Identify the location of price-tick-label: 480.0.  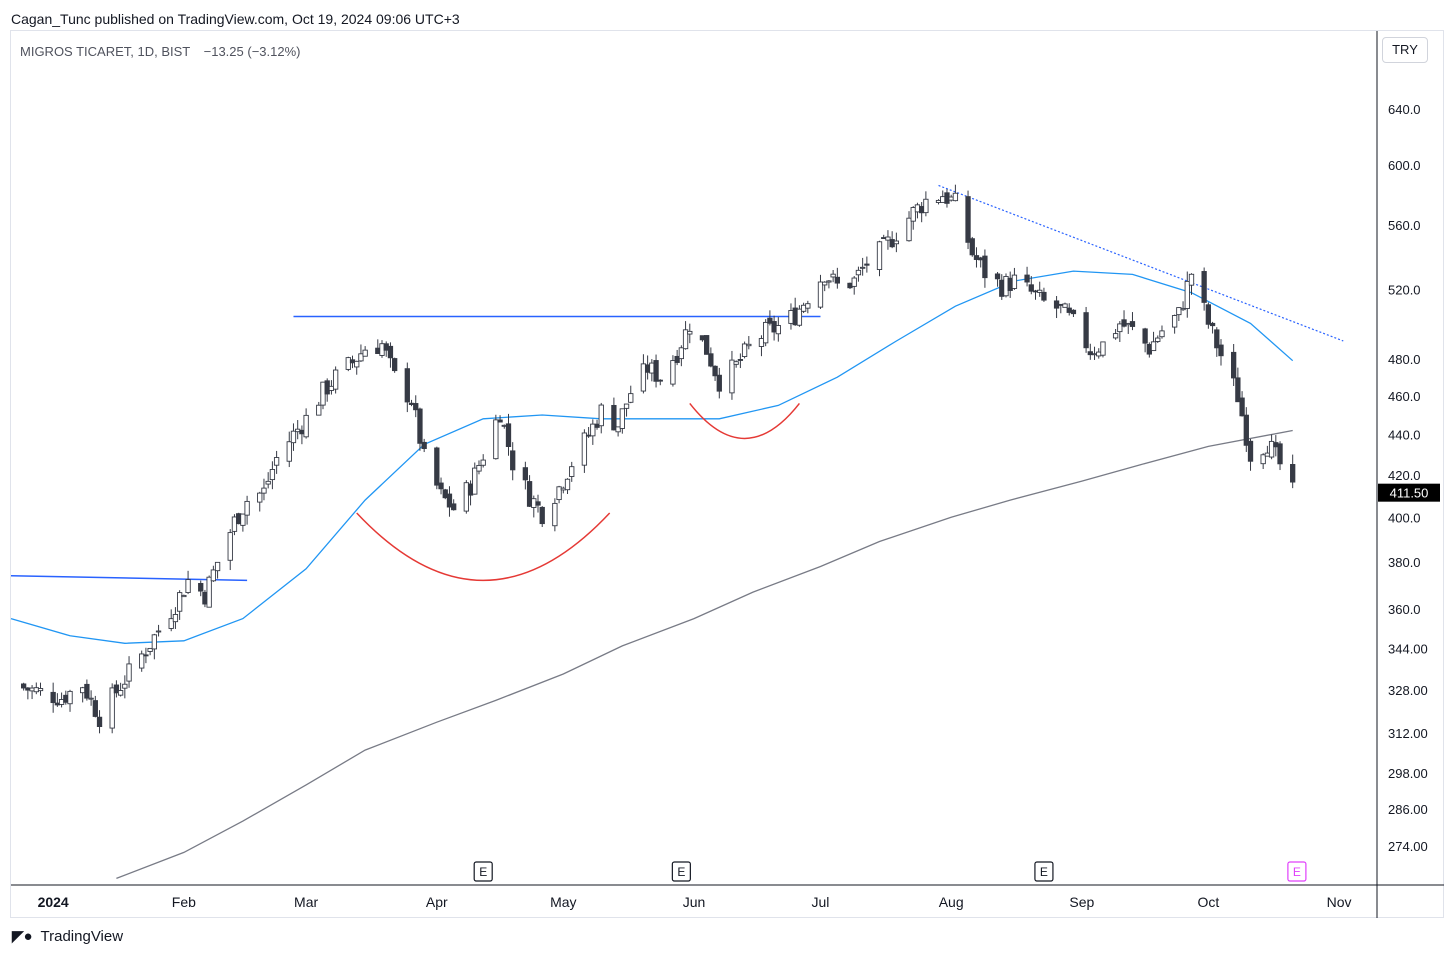
(1404, 359).